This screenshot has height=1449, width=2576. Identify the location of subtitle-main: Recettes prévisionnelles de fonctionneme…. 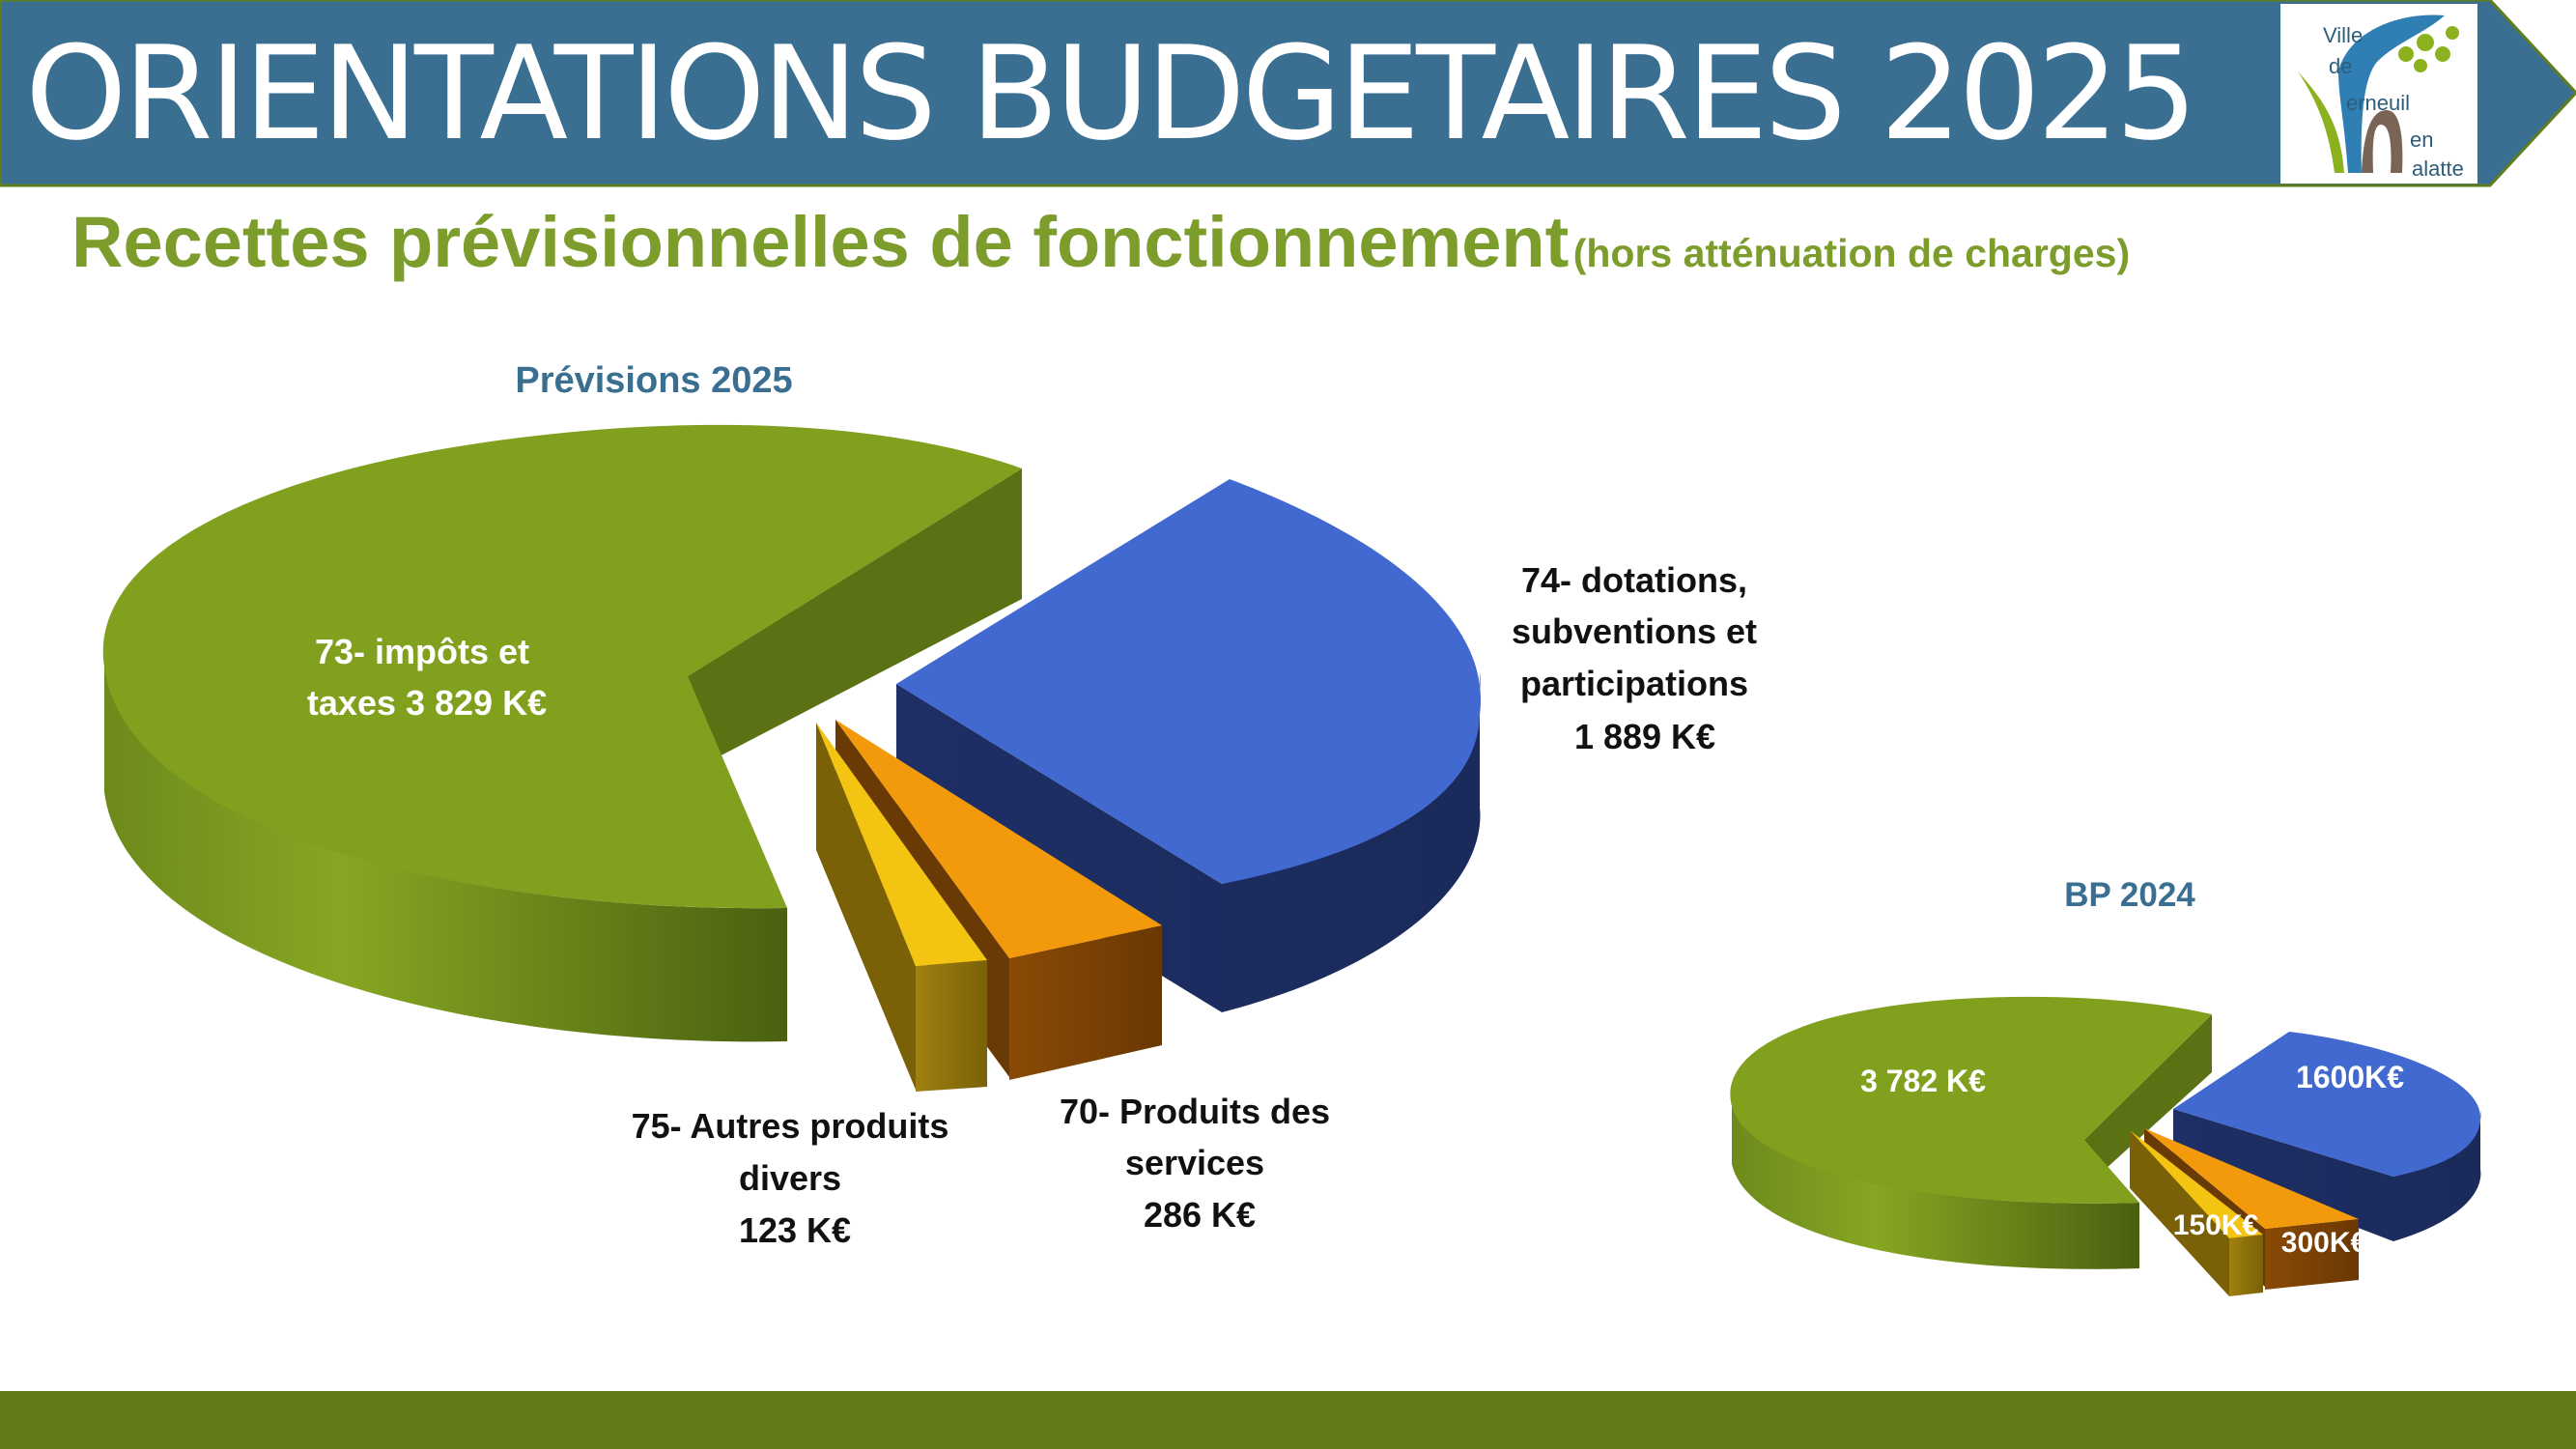
(820, 242).